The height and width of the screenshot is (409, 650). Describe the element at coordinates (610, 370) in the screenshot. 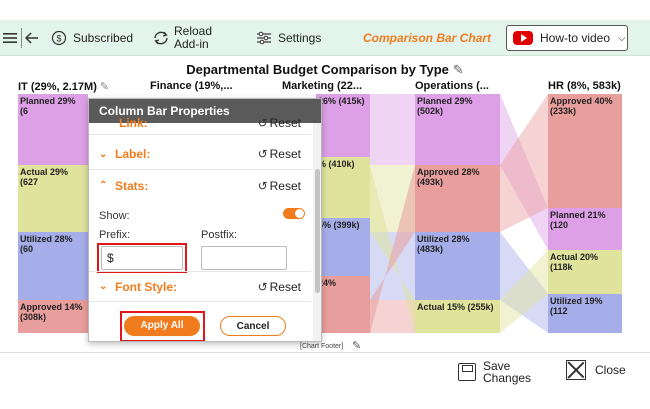

I see `close-label: Close` at that location.